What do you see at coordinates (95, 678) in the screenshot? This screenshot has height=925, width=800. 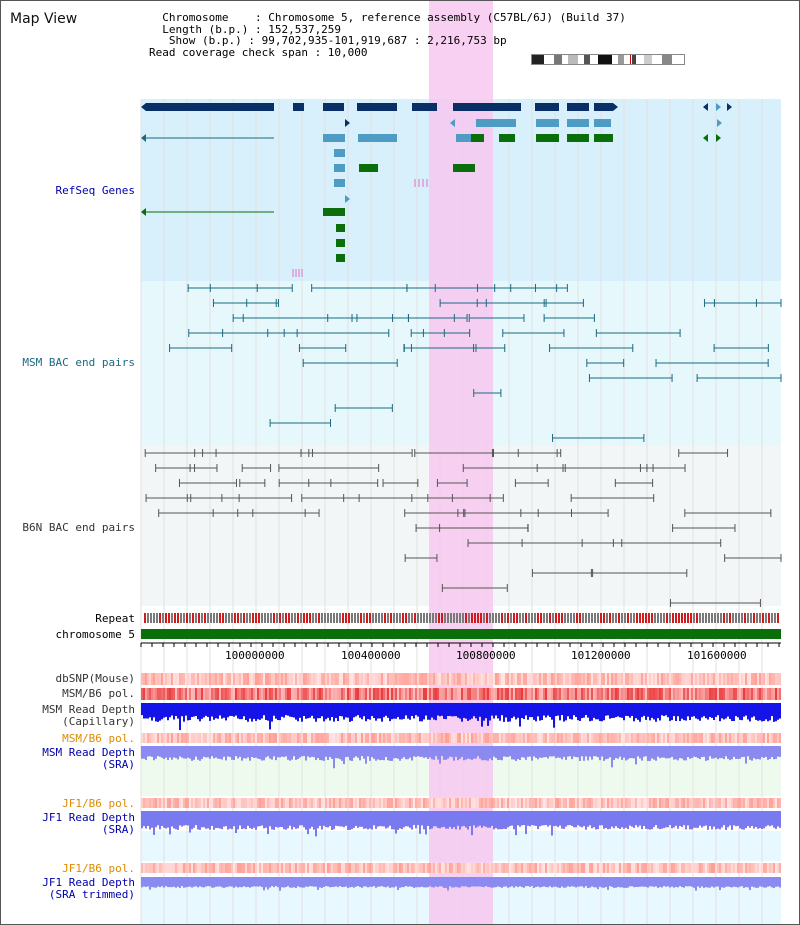 I see `dbsnp-label: dbSNP(Mouse)` at bounding box center [95, 678].